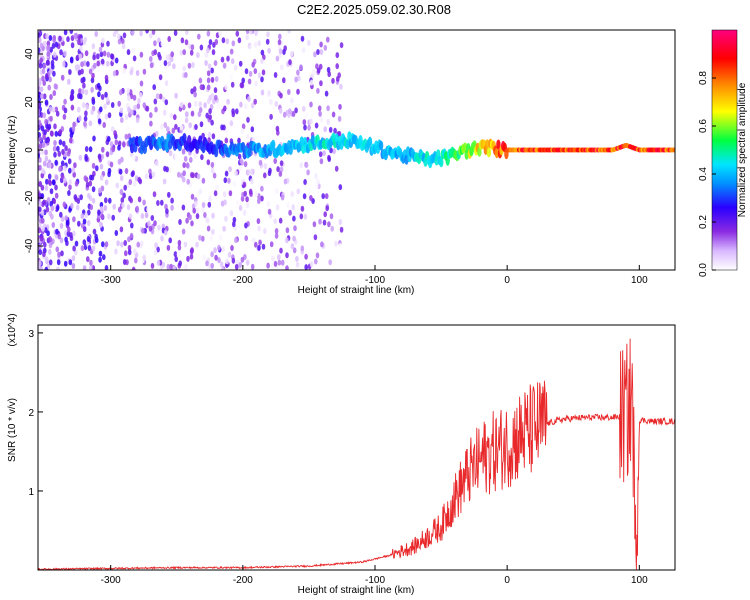 Image resolution: width=750 pixels, height=600 pixels. I want to click on heatmap-y-tick-label: -20, so click(29, 197).